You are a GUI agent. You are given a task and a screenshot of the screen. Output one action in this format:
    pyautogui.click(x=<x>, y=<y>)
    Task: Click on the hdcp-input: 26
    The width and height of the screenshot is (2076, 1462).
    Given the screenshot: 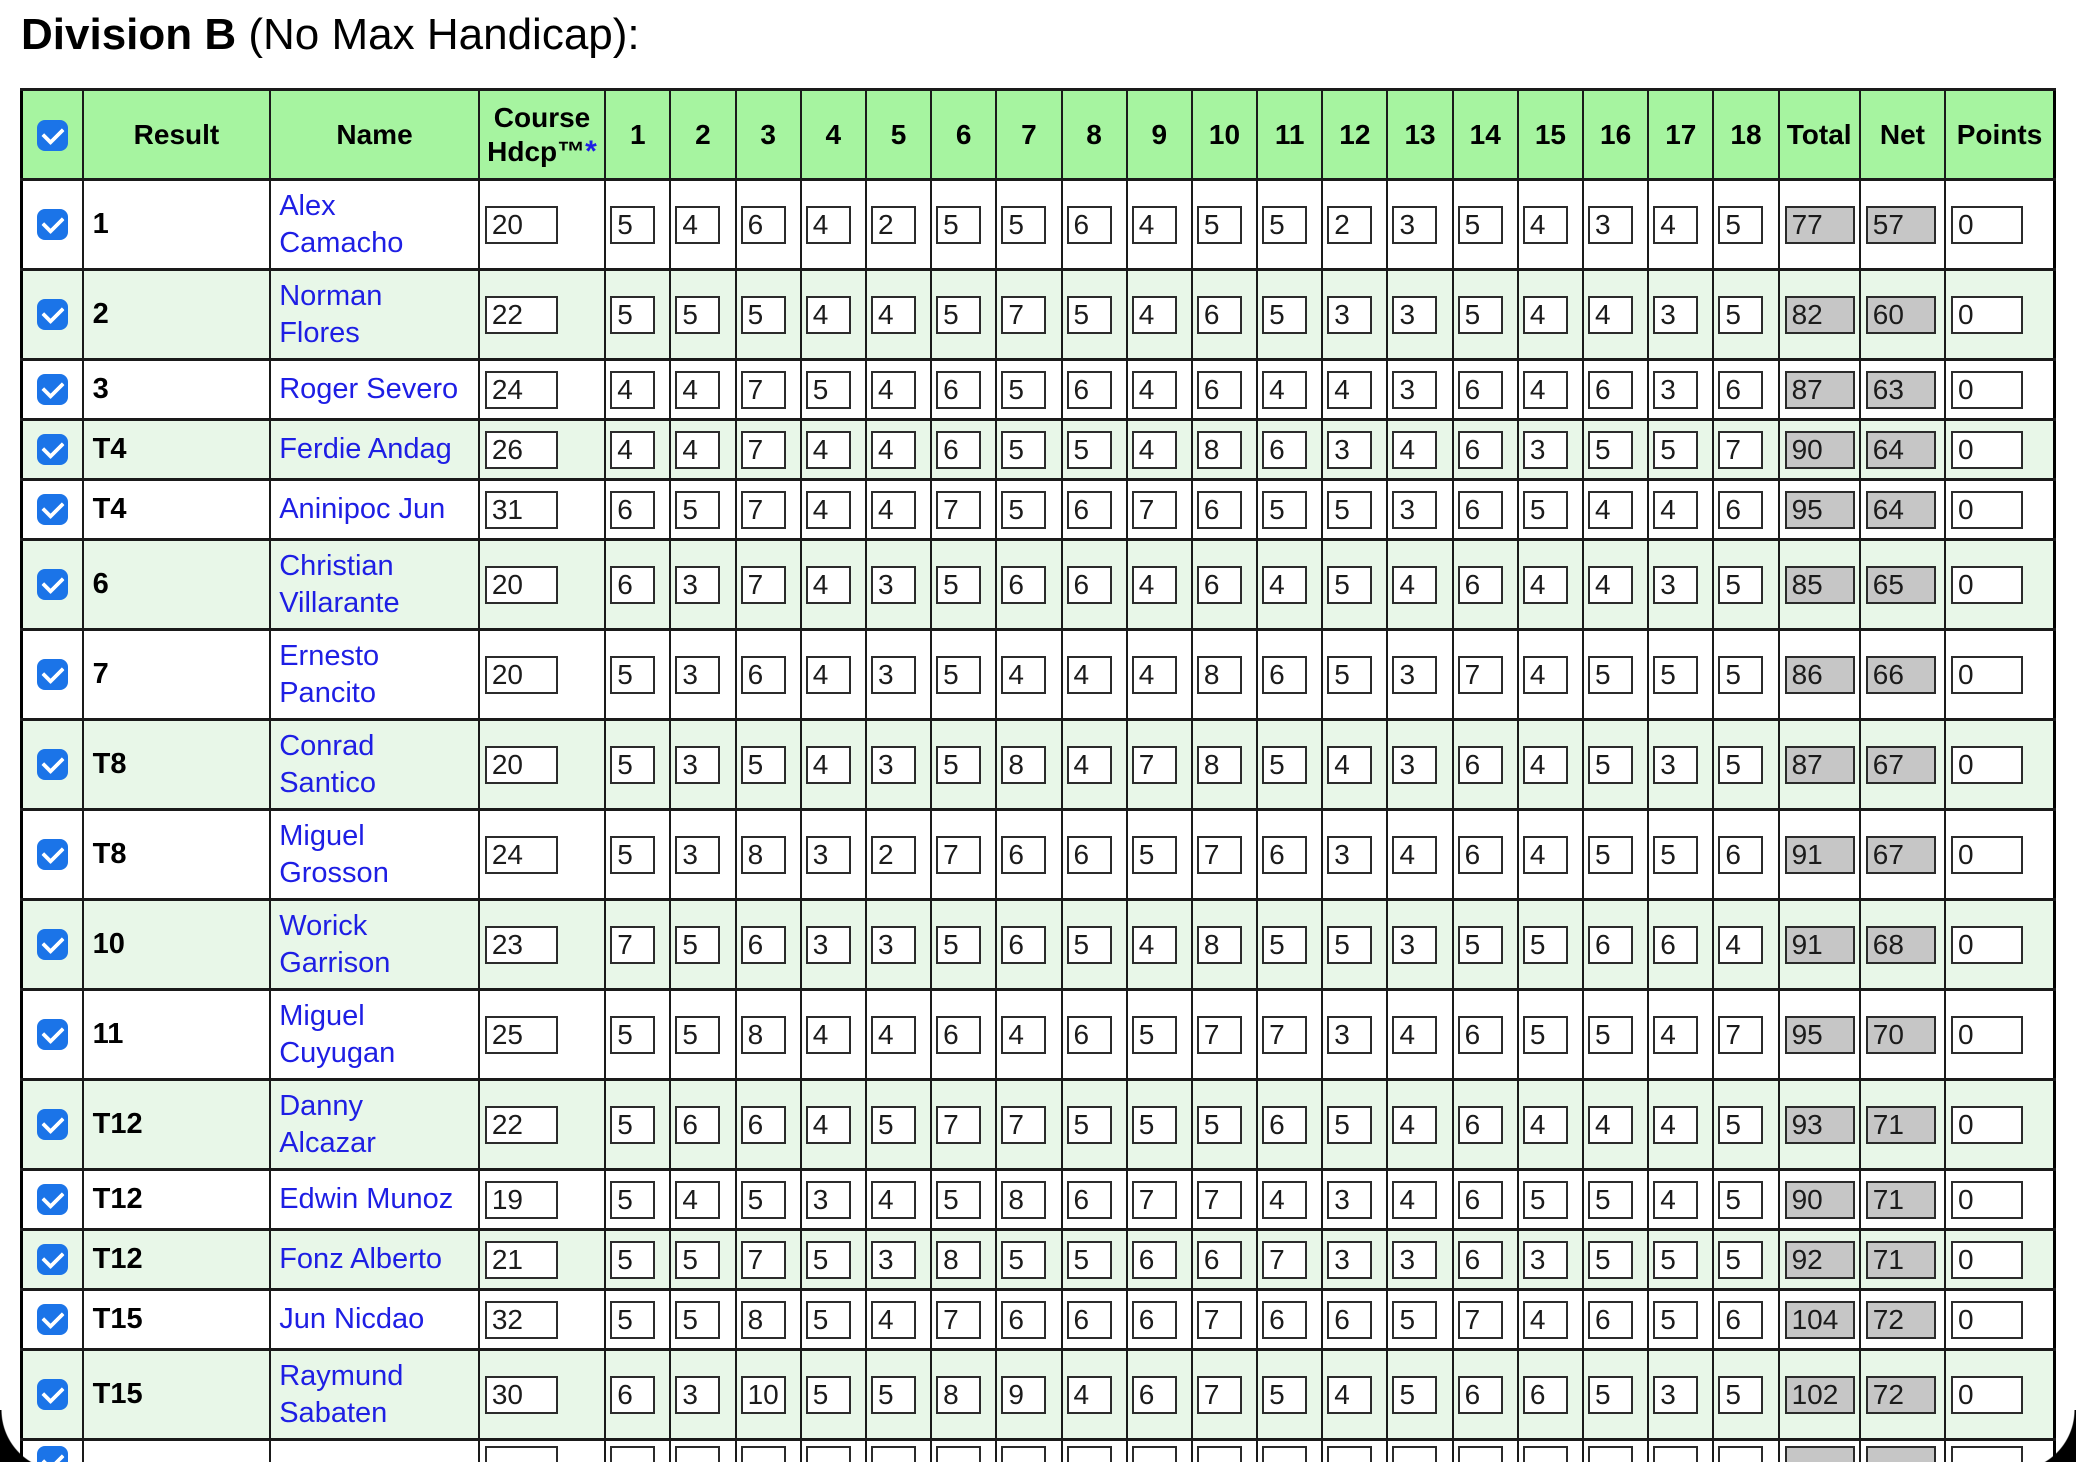 What is the action you would take?
    pyautogui.click(x=521, y=449)
    